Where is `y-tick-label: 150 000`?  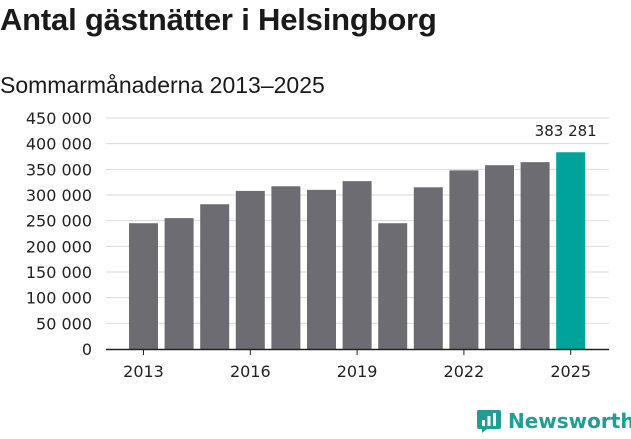 y-tick-label: 150 000 is located at coordinates (59, 272).